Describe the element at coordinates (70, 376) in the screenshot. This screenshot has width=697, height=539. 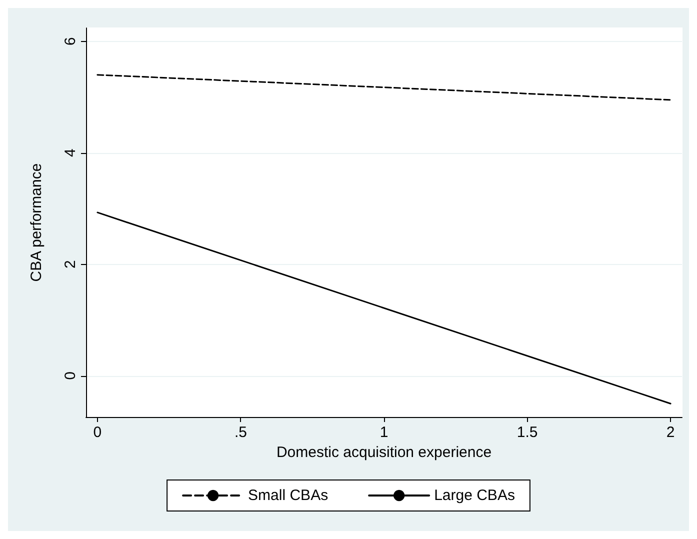
I see `y-tick-label: 0` at that location.